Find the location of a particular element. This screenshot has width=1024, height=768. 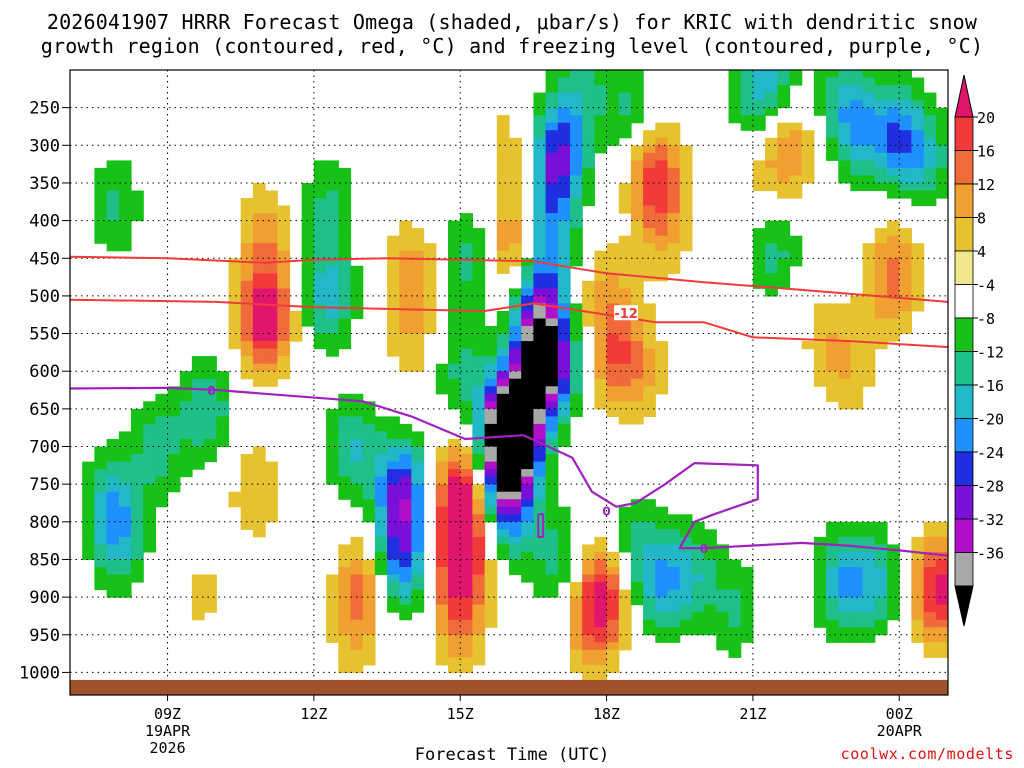

credit-link: coolwx.com/modelts is located at coordinates (927, 754).